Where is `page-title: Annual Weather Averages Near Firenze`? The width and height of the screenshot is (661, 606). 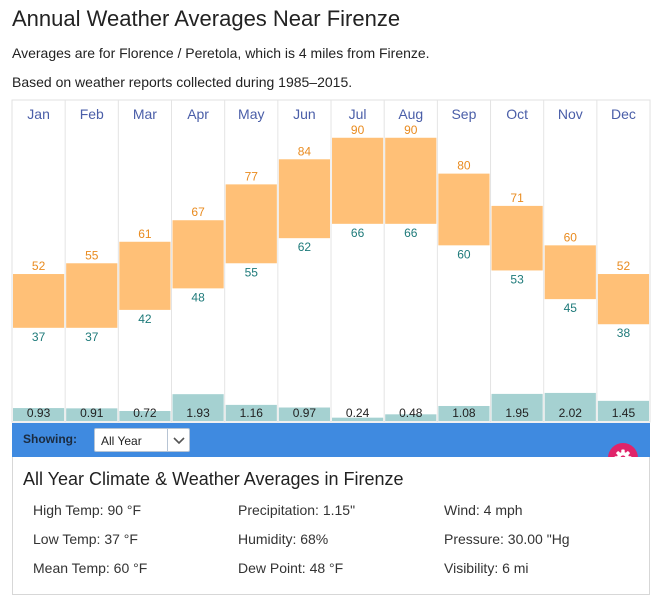 page-title: Annual Weather Averages Near Firenze is located at coordinates (206, 18).